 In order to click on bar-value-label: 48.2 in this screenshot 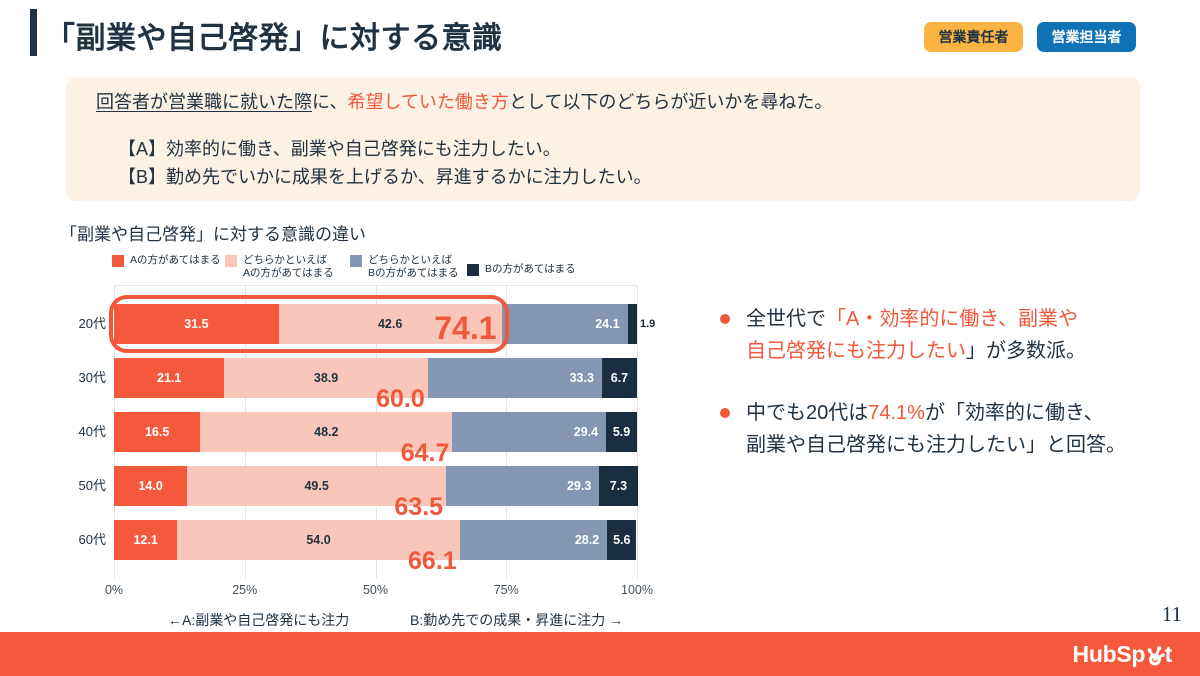, I will do `click(326, 432)`.